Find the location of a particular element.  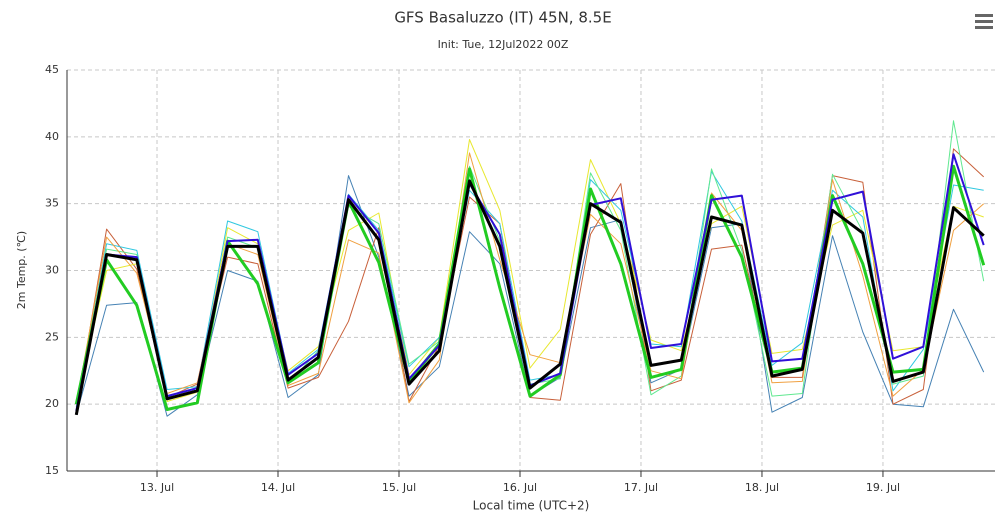

x-tick-label: 13. Jul is located at coordinates (157, 487).